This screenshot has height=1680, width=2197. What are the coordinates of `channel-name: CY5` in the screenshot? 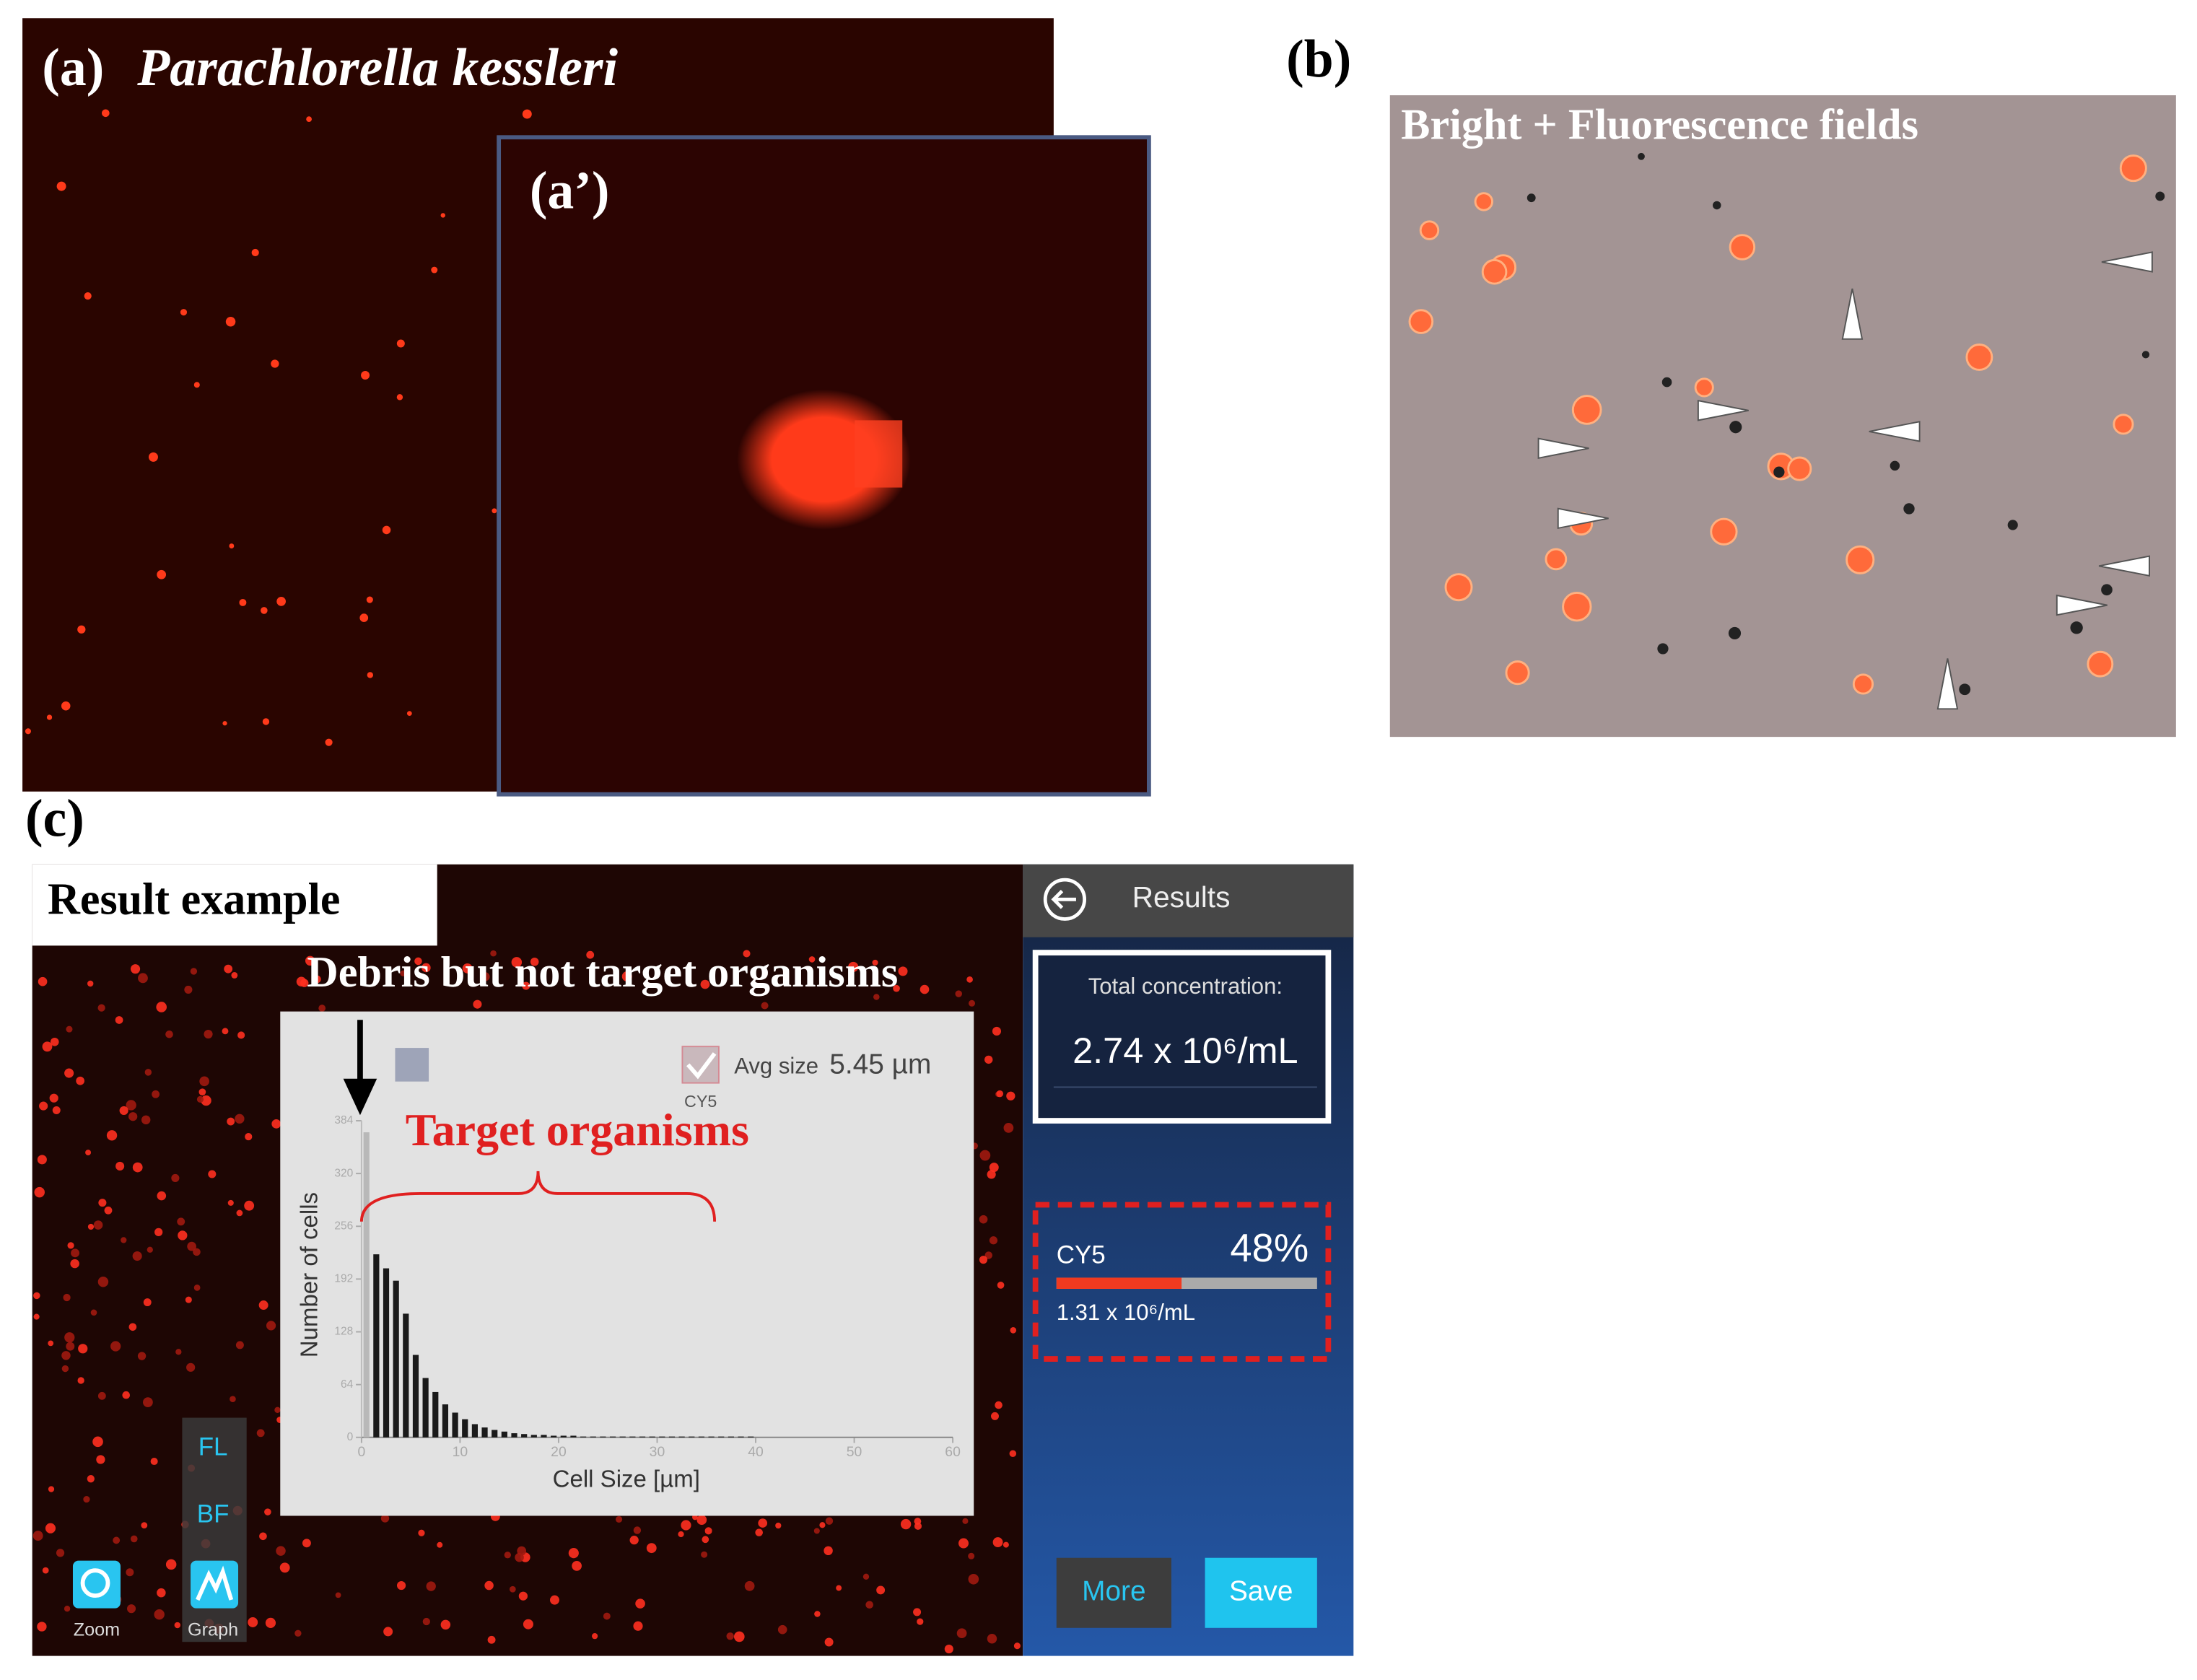 It's located at (1081, 1255).